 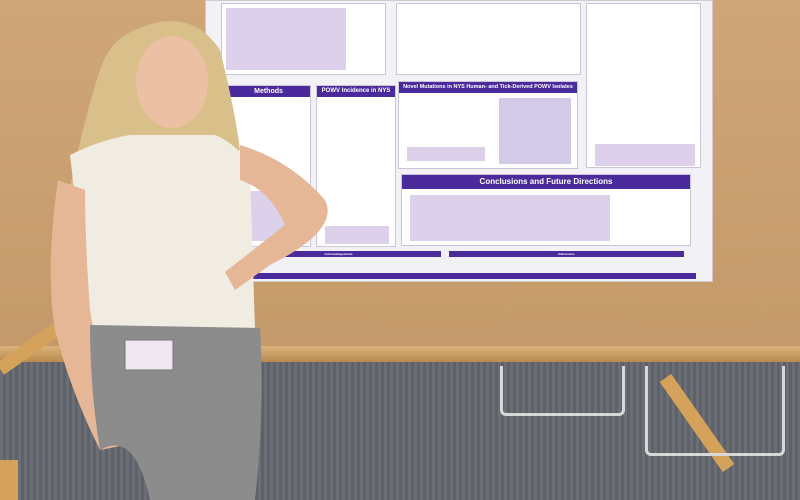 What do you see at coordinates (149, 355) in the screenshot?
I see `name-badge` at bounding box center [149, 355].